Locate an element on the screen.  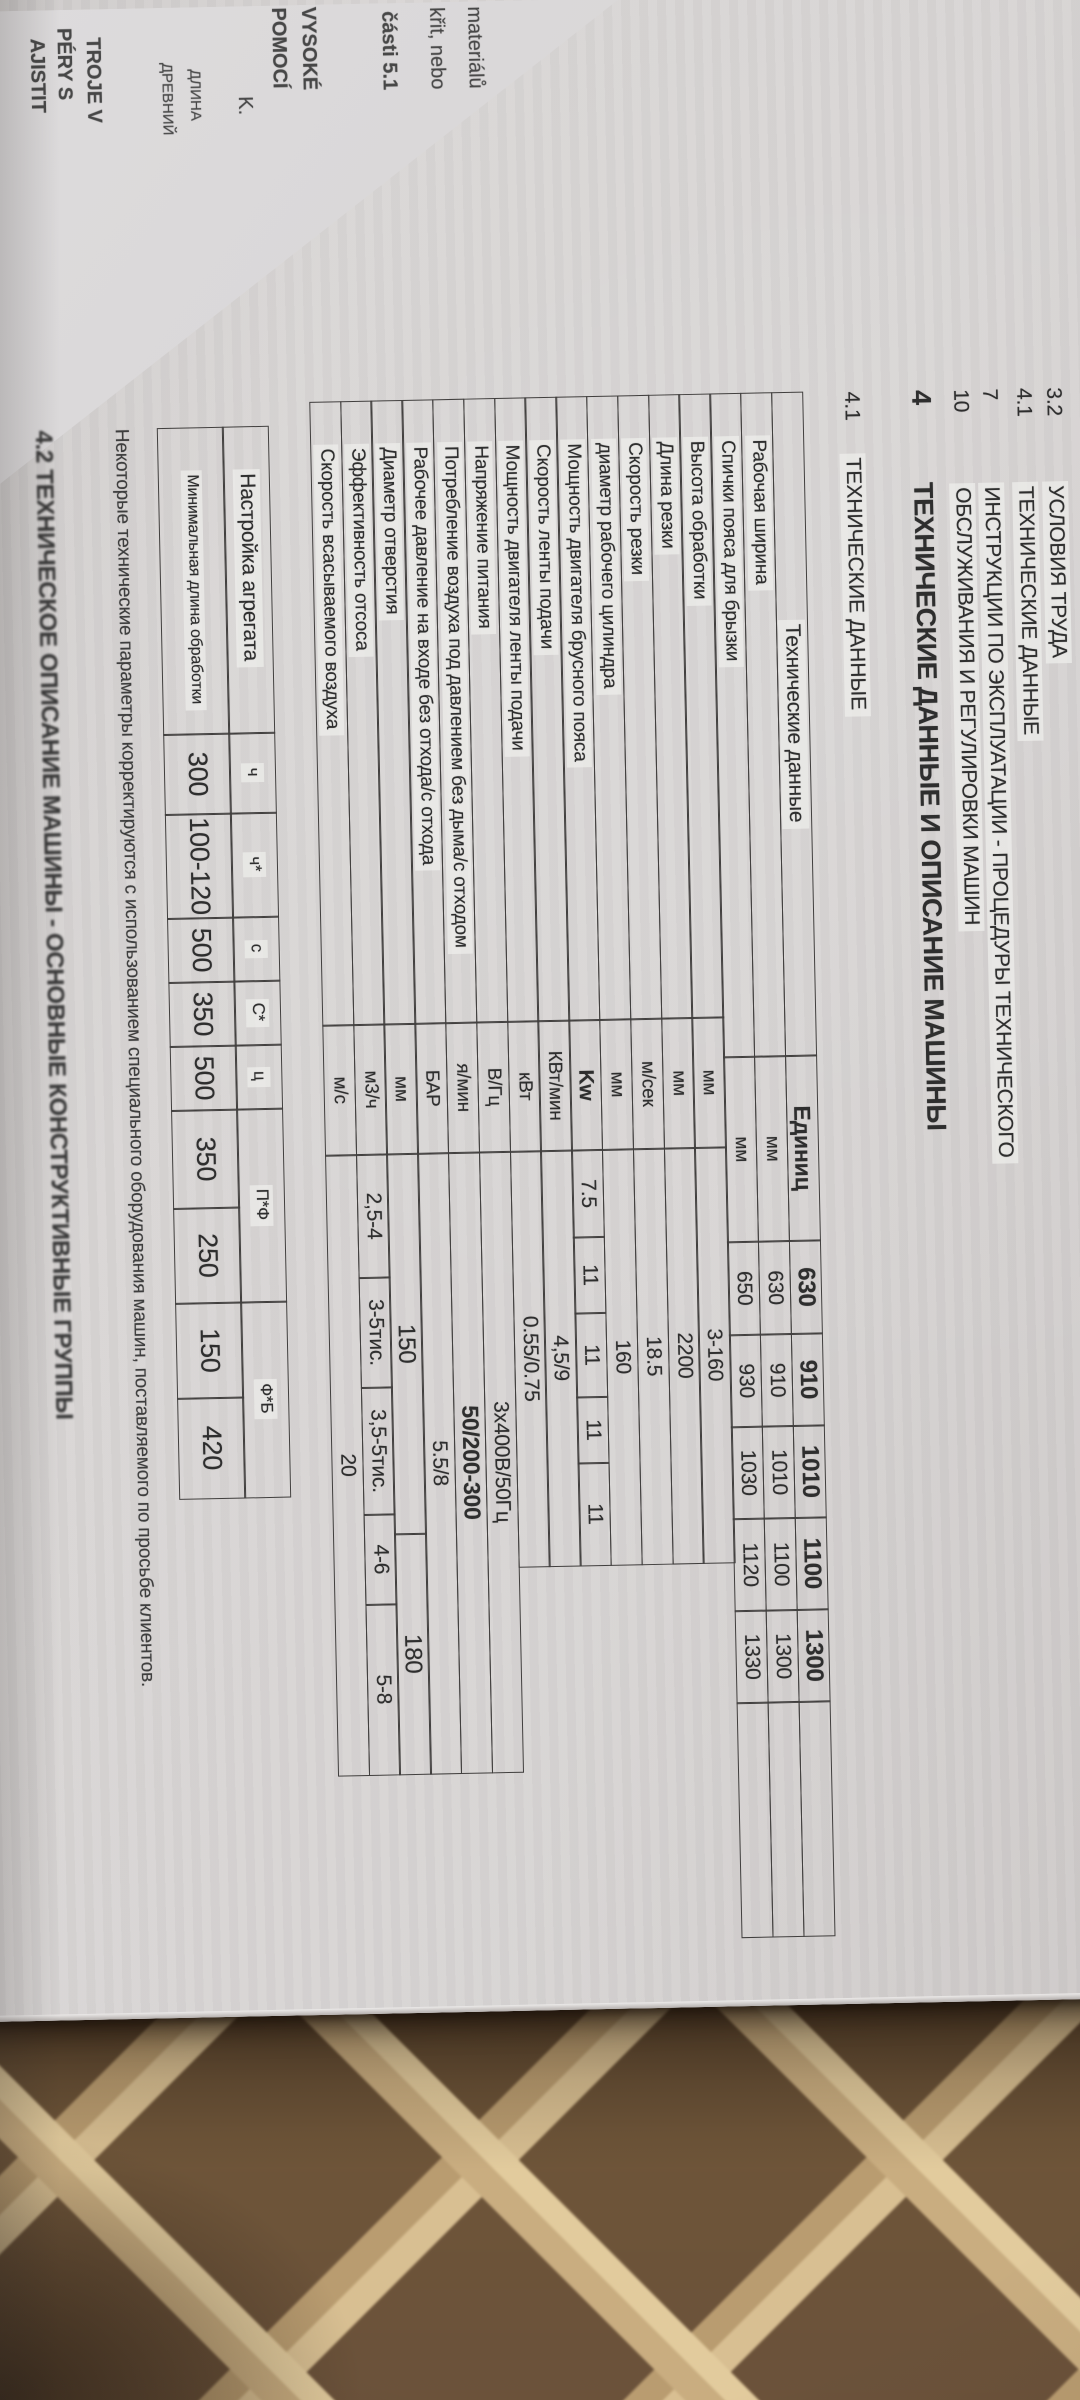
settings-code-cell-text: С* is located at coordinates (257, 1013).